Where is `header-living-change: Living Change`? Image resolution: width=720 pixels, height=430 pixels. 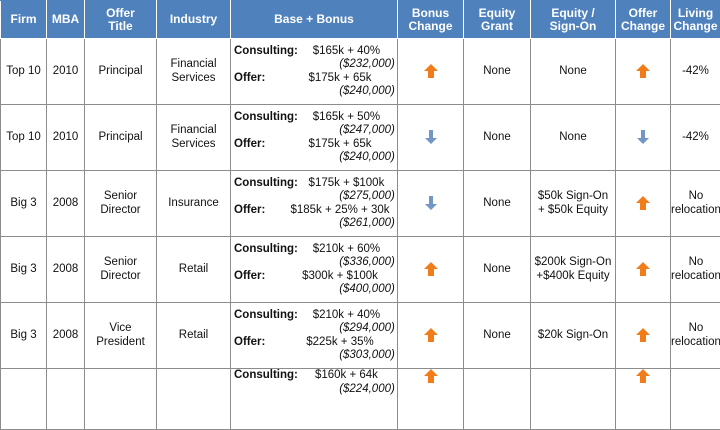
header-living-change: Living Change is located at coordinates (695, 20).